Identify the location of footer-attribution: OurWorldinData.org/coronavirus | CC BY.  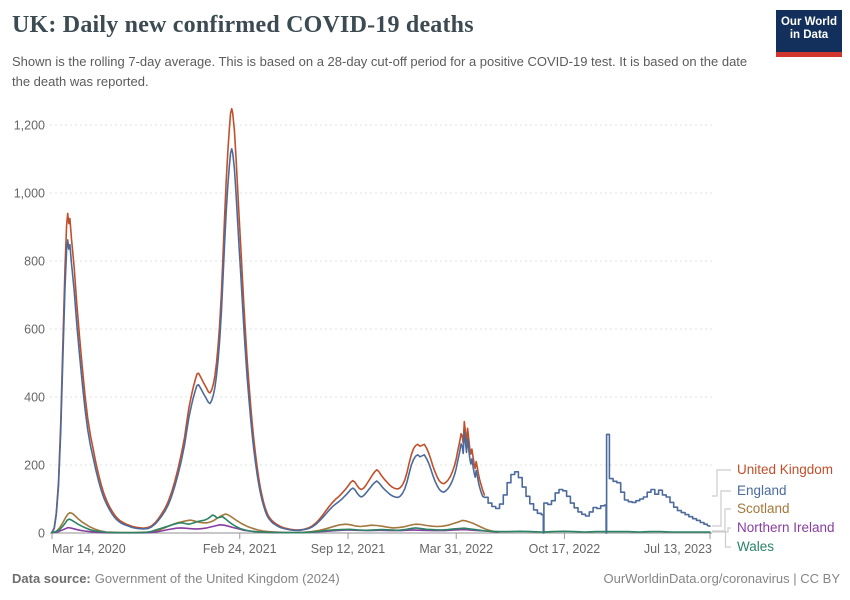
(721, 578).